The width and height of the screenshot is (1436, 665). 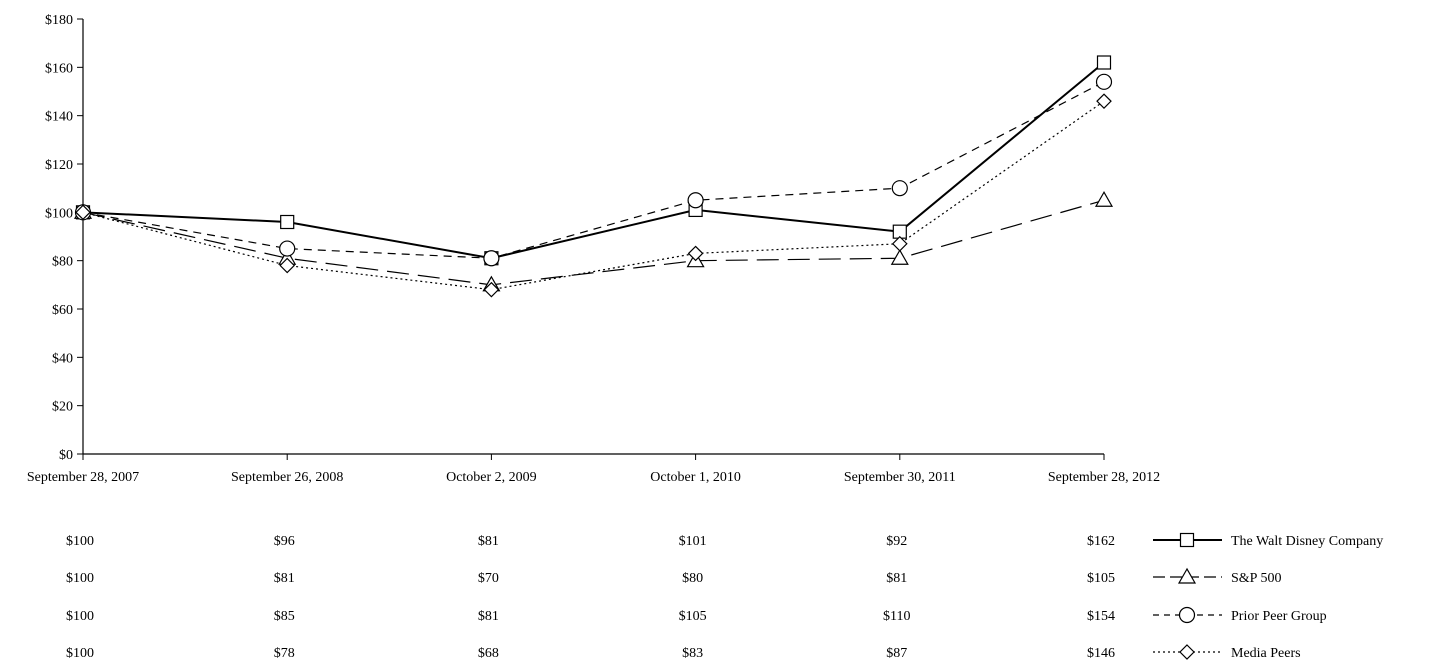 What do you see at coordinates (83, 477) in the screenshot?
I see `x-tick-label: September 28, 2007` at bounding box center [83, 477].